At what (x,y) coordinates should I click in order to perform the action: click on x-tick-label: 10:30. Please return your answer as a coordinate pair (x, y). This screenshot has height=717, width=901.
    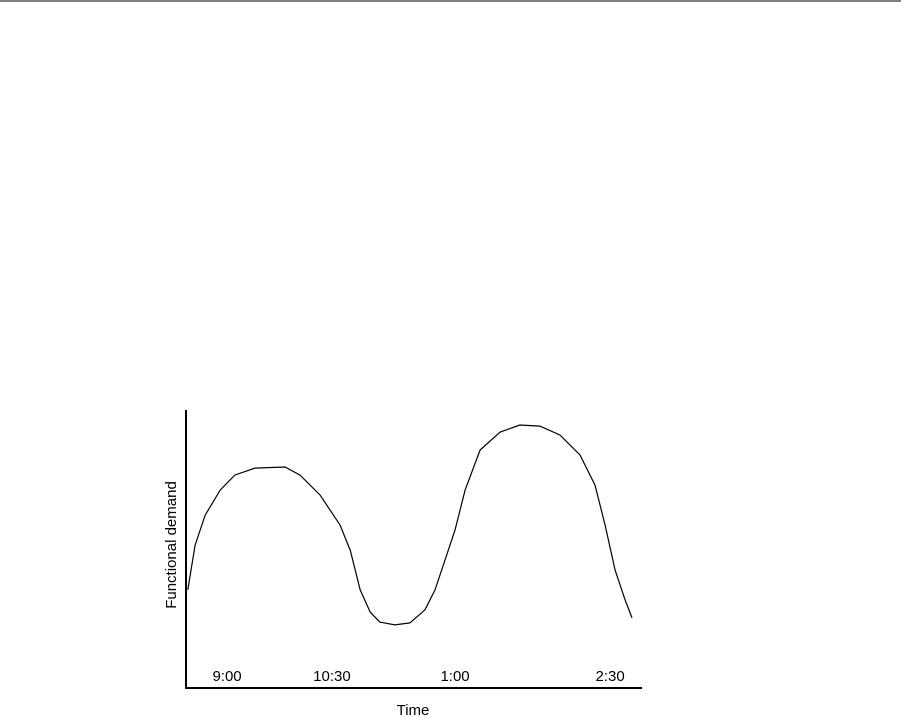
    Looking at the image, I should click on (332, 676).